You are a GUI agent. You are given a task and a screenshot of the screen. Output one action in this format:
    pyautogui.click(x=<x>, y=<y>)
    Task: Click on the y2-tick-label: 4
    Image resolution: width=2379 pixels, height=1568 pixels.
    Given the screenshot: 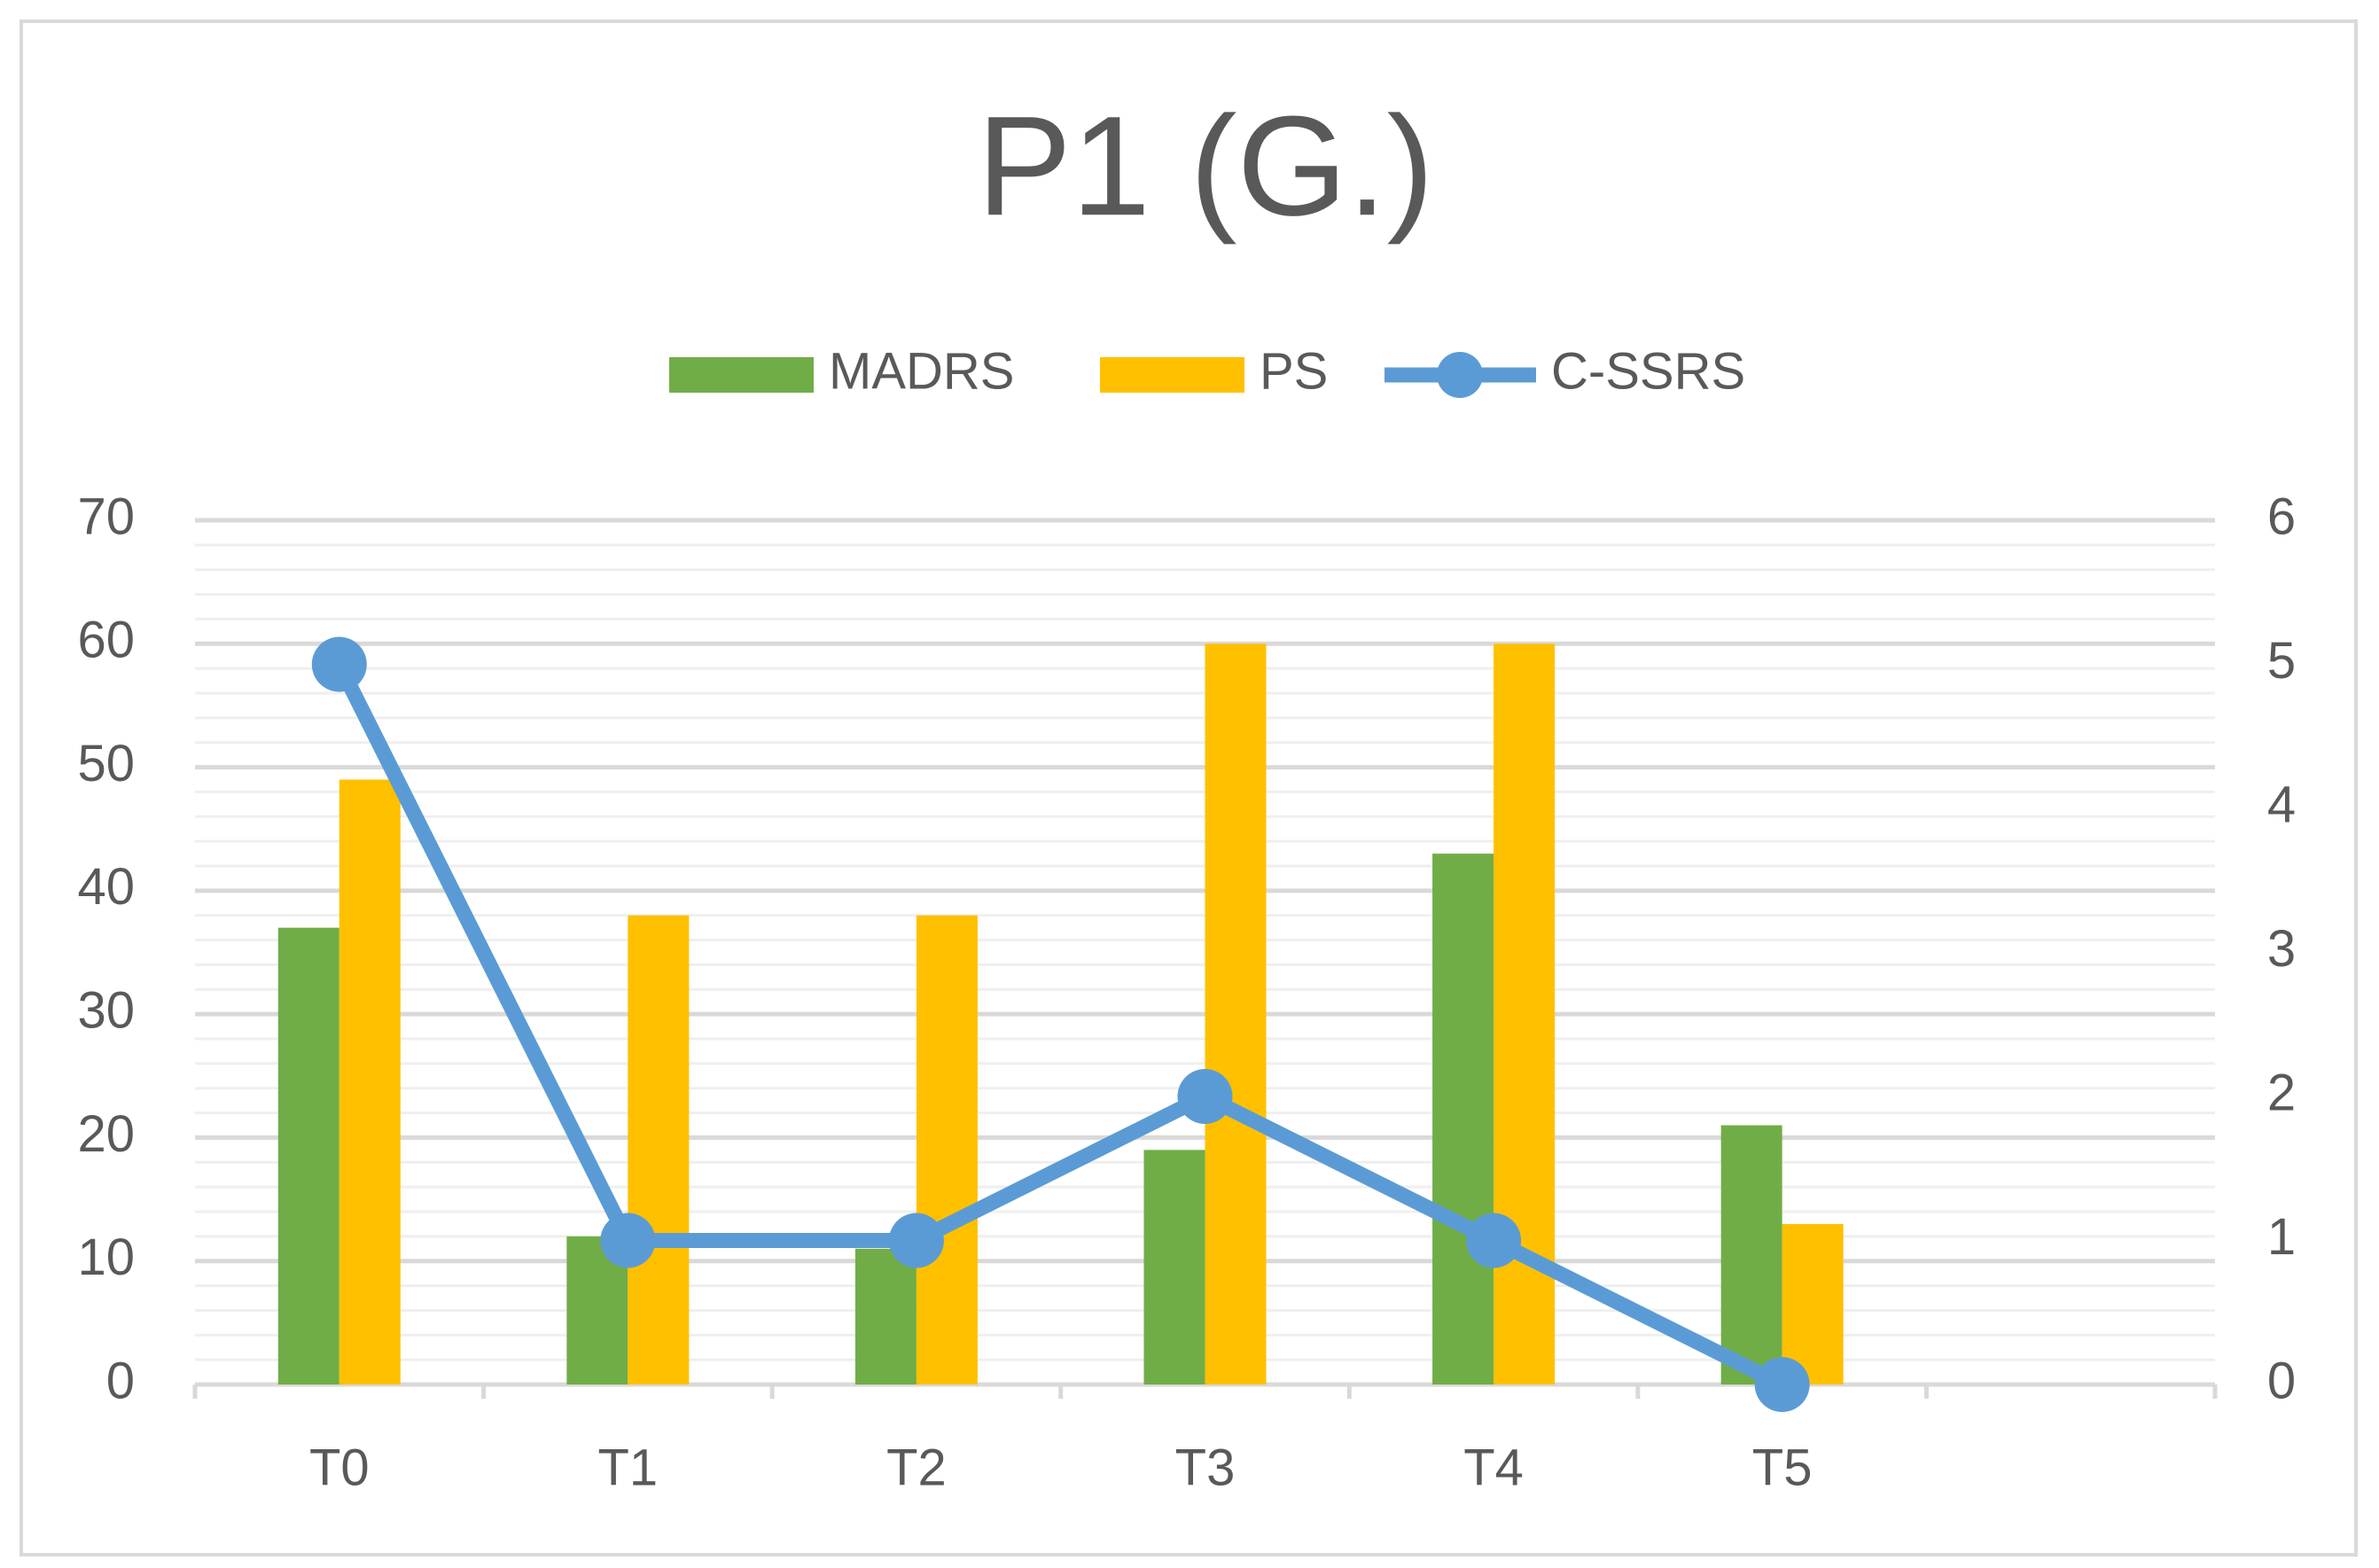 What is the action you would take?
    pyautogui.click(x=2281, y=804)
    